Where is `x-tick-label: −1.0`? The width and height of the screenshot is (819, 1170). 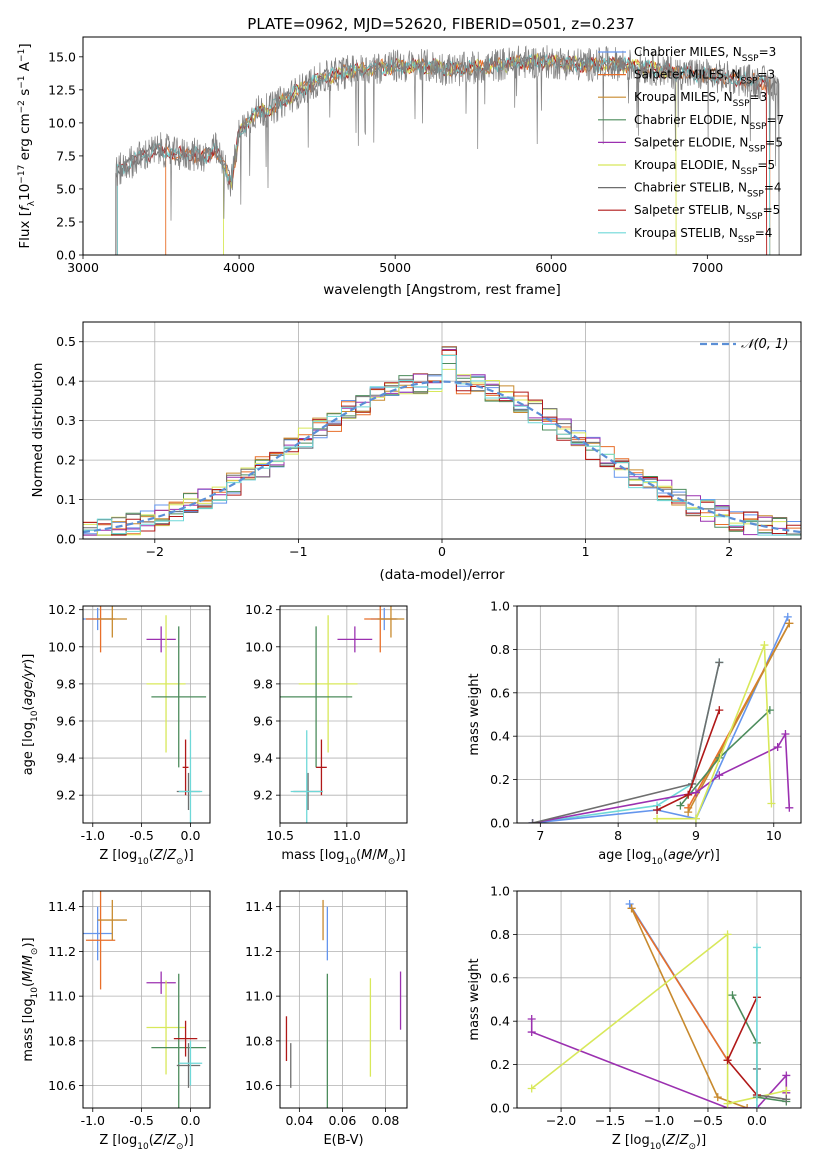
x-tick-label: −1.0 is located at coordinates (659, 1120).